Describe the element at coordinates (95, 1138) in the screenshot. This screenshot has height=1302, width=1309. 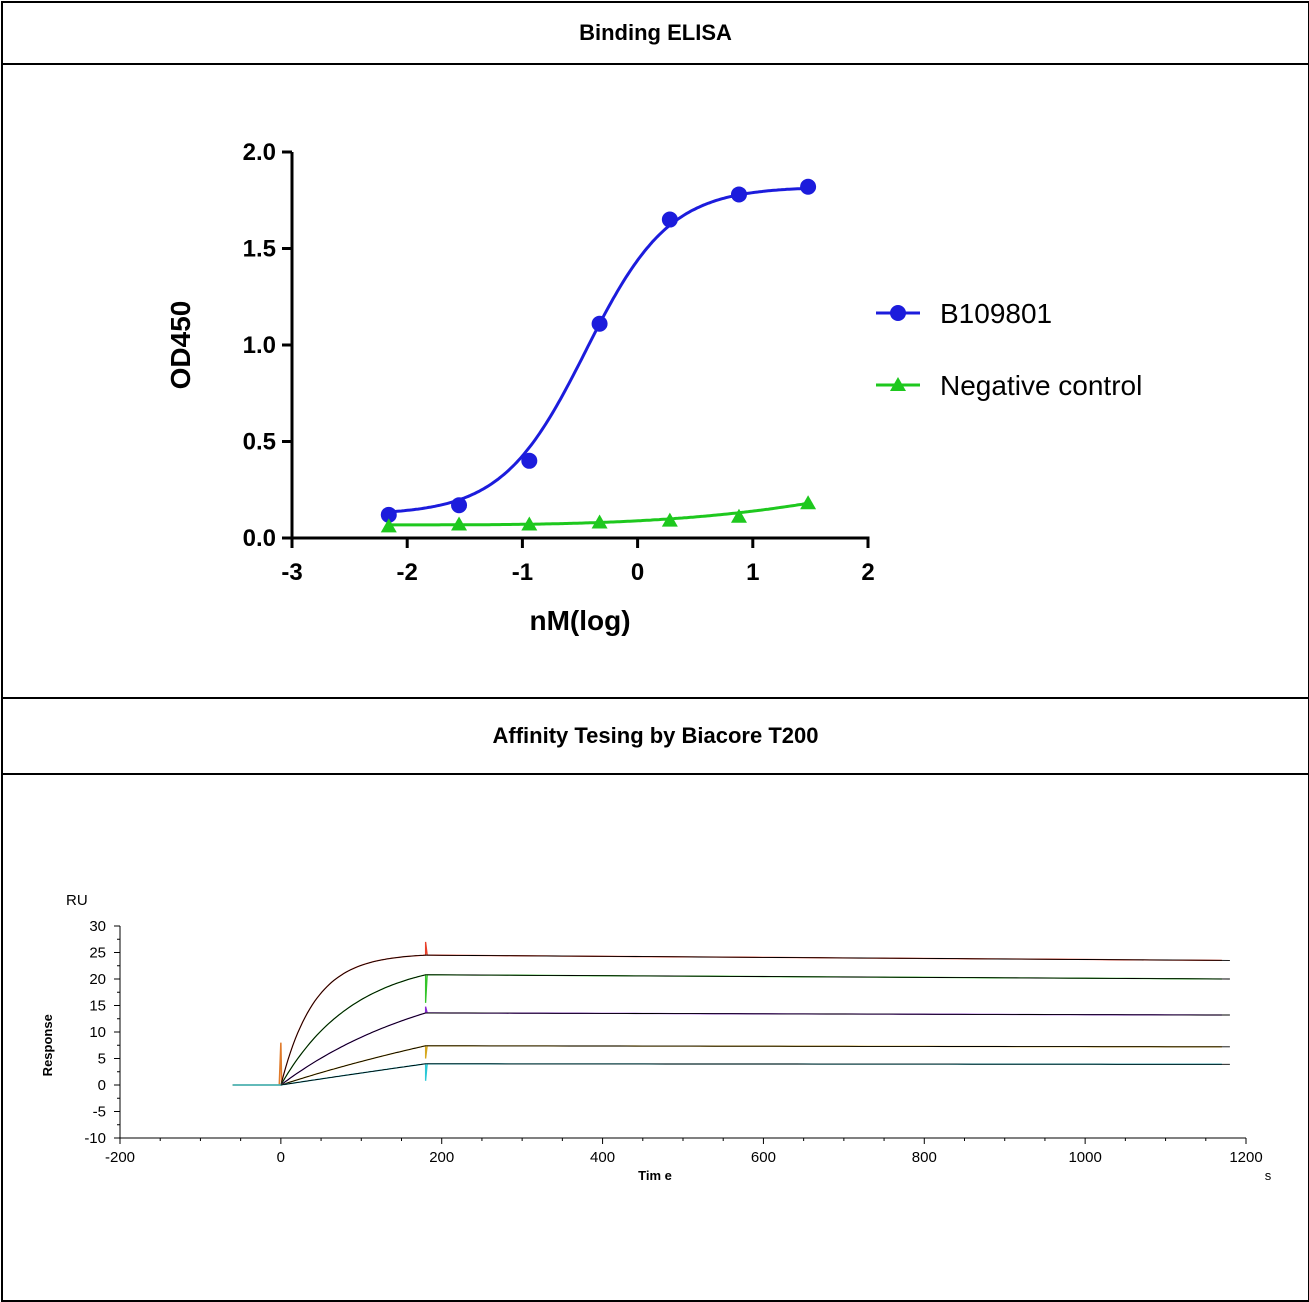
I see `y-tick-label: -10` at that location.